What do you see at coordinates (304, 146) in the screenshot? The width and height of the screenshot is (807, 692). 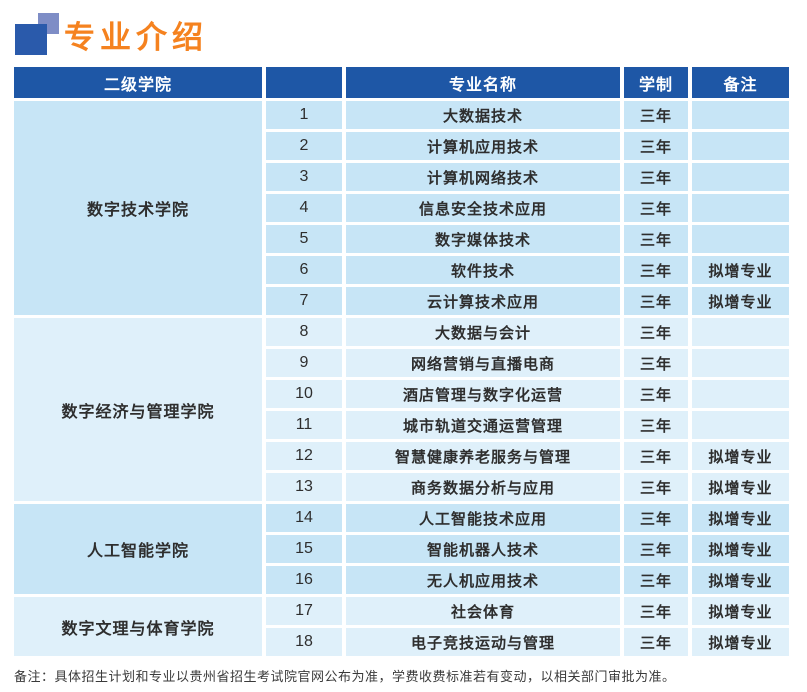 I see `row-number-cell: 2` at bounding box center [304, 146].